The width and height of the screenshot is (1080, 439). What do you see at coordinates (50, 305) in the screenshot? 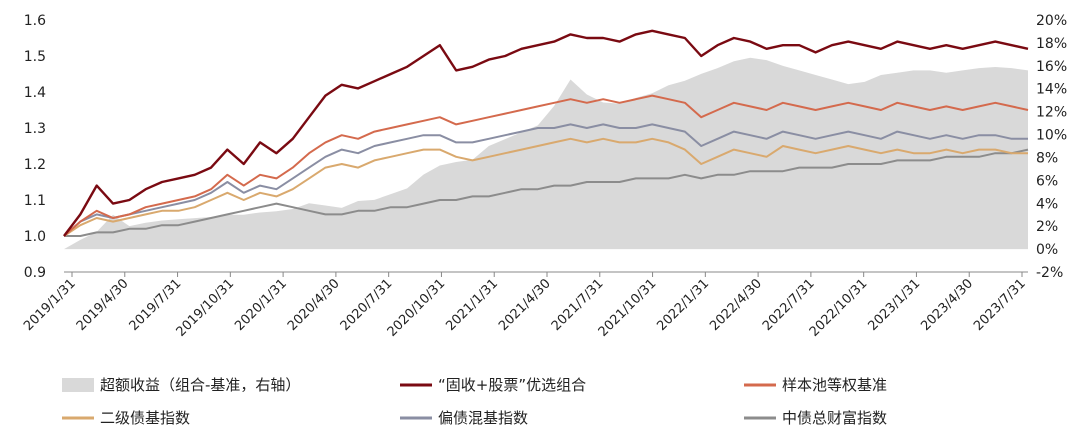
I see `x-tick-label: 2019/1/31` at bounding box center [50, 305].